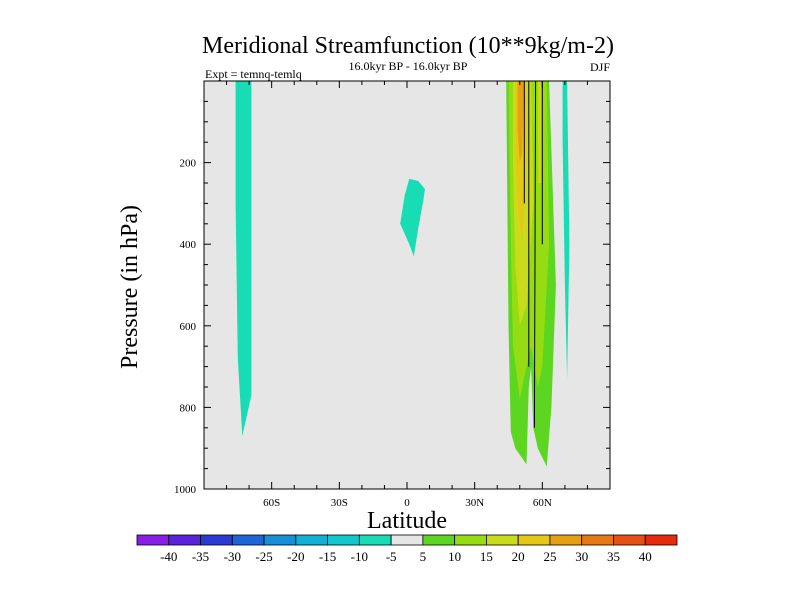  Describe the element at coordinates (407, 503) in the screenshot. I see `x-tick-label: 0` at that location.